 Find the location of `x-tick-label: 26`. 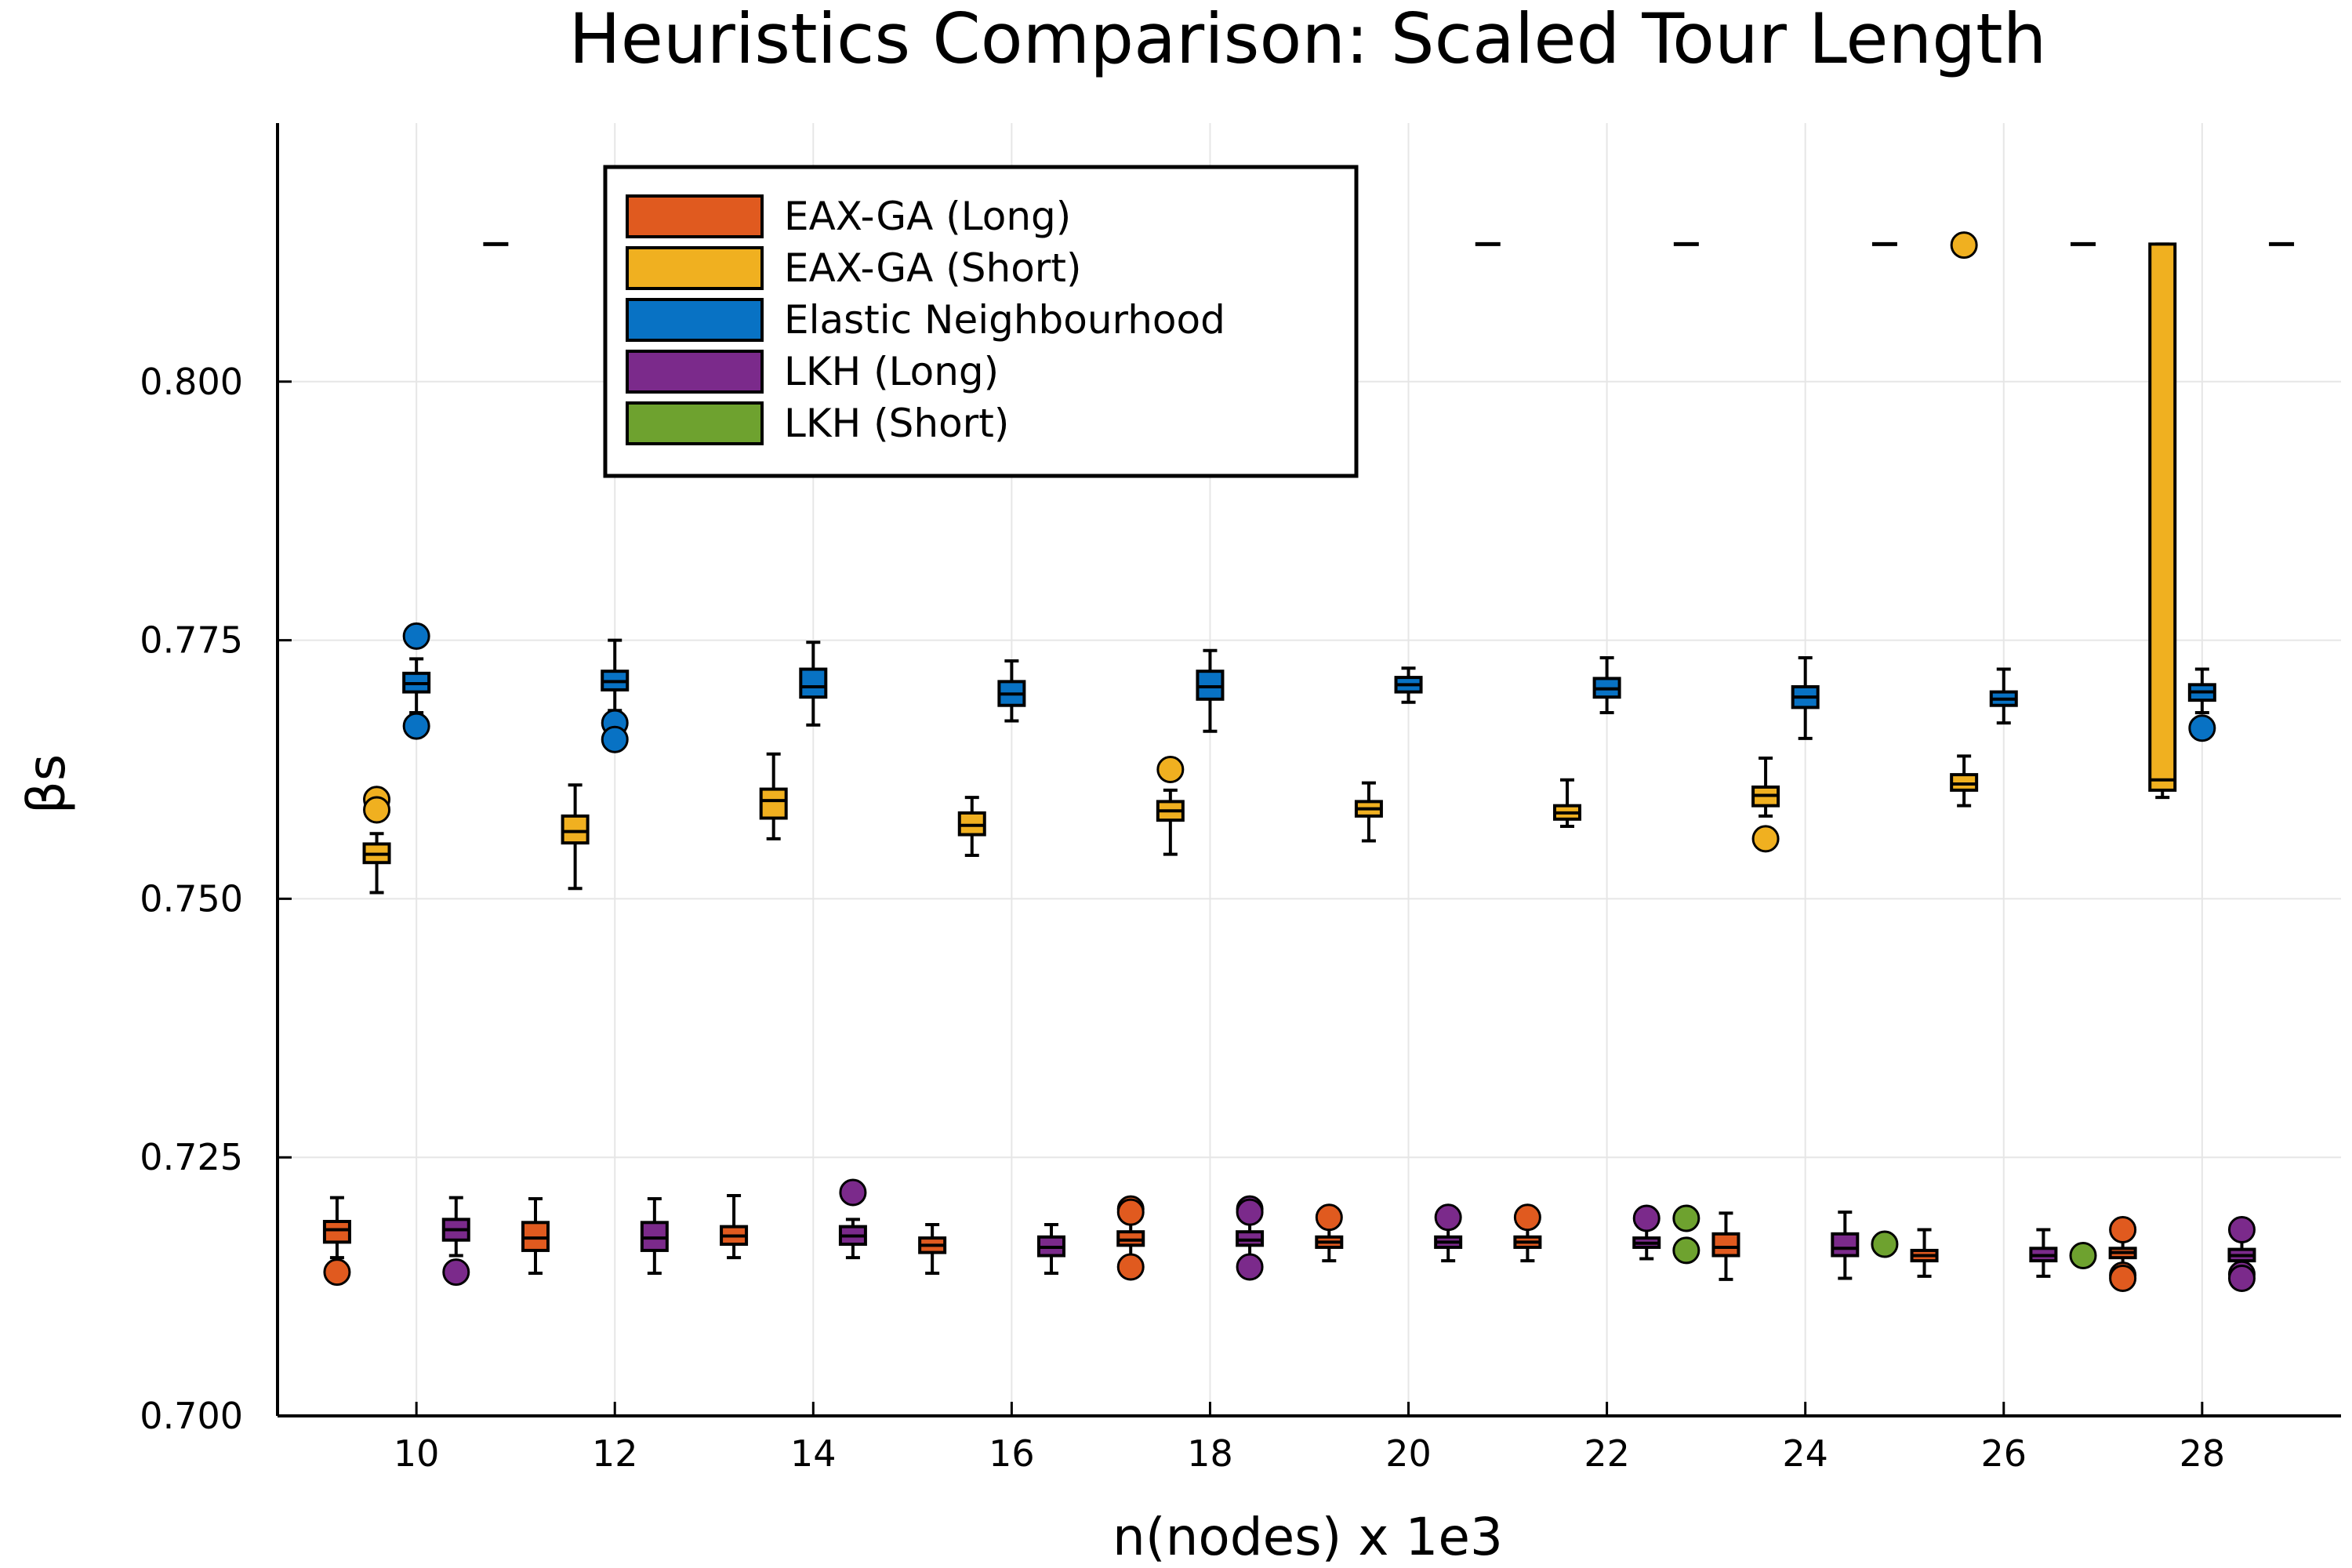

x-tick-label: 26 is located at coordinates (2003, 1453).